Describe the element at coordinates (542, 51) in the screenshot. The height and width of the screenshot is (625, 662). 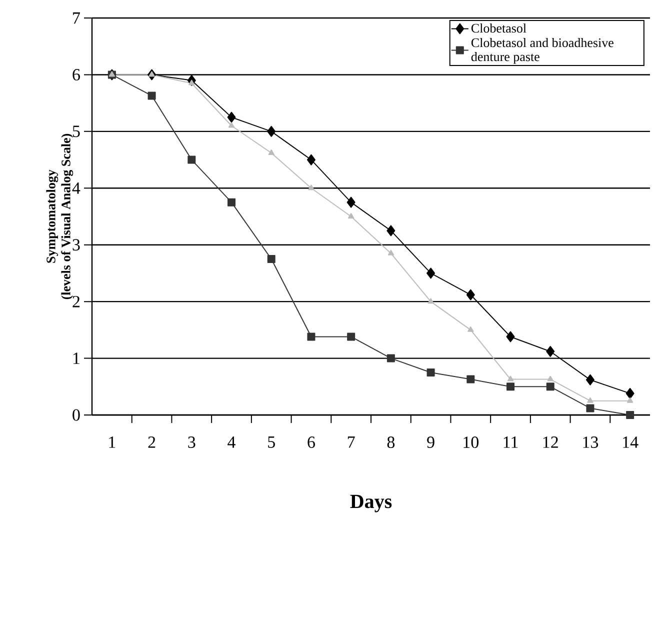
I see `legend-label: Clobetasol and bioadhesive denture paste` at that location.